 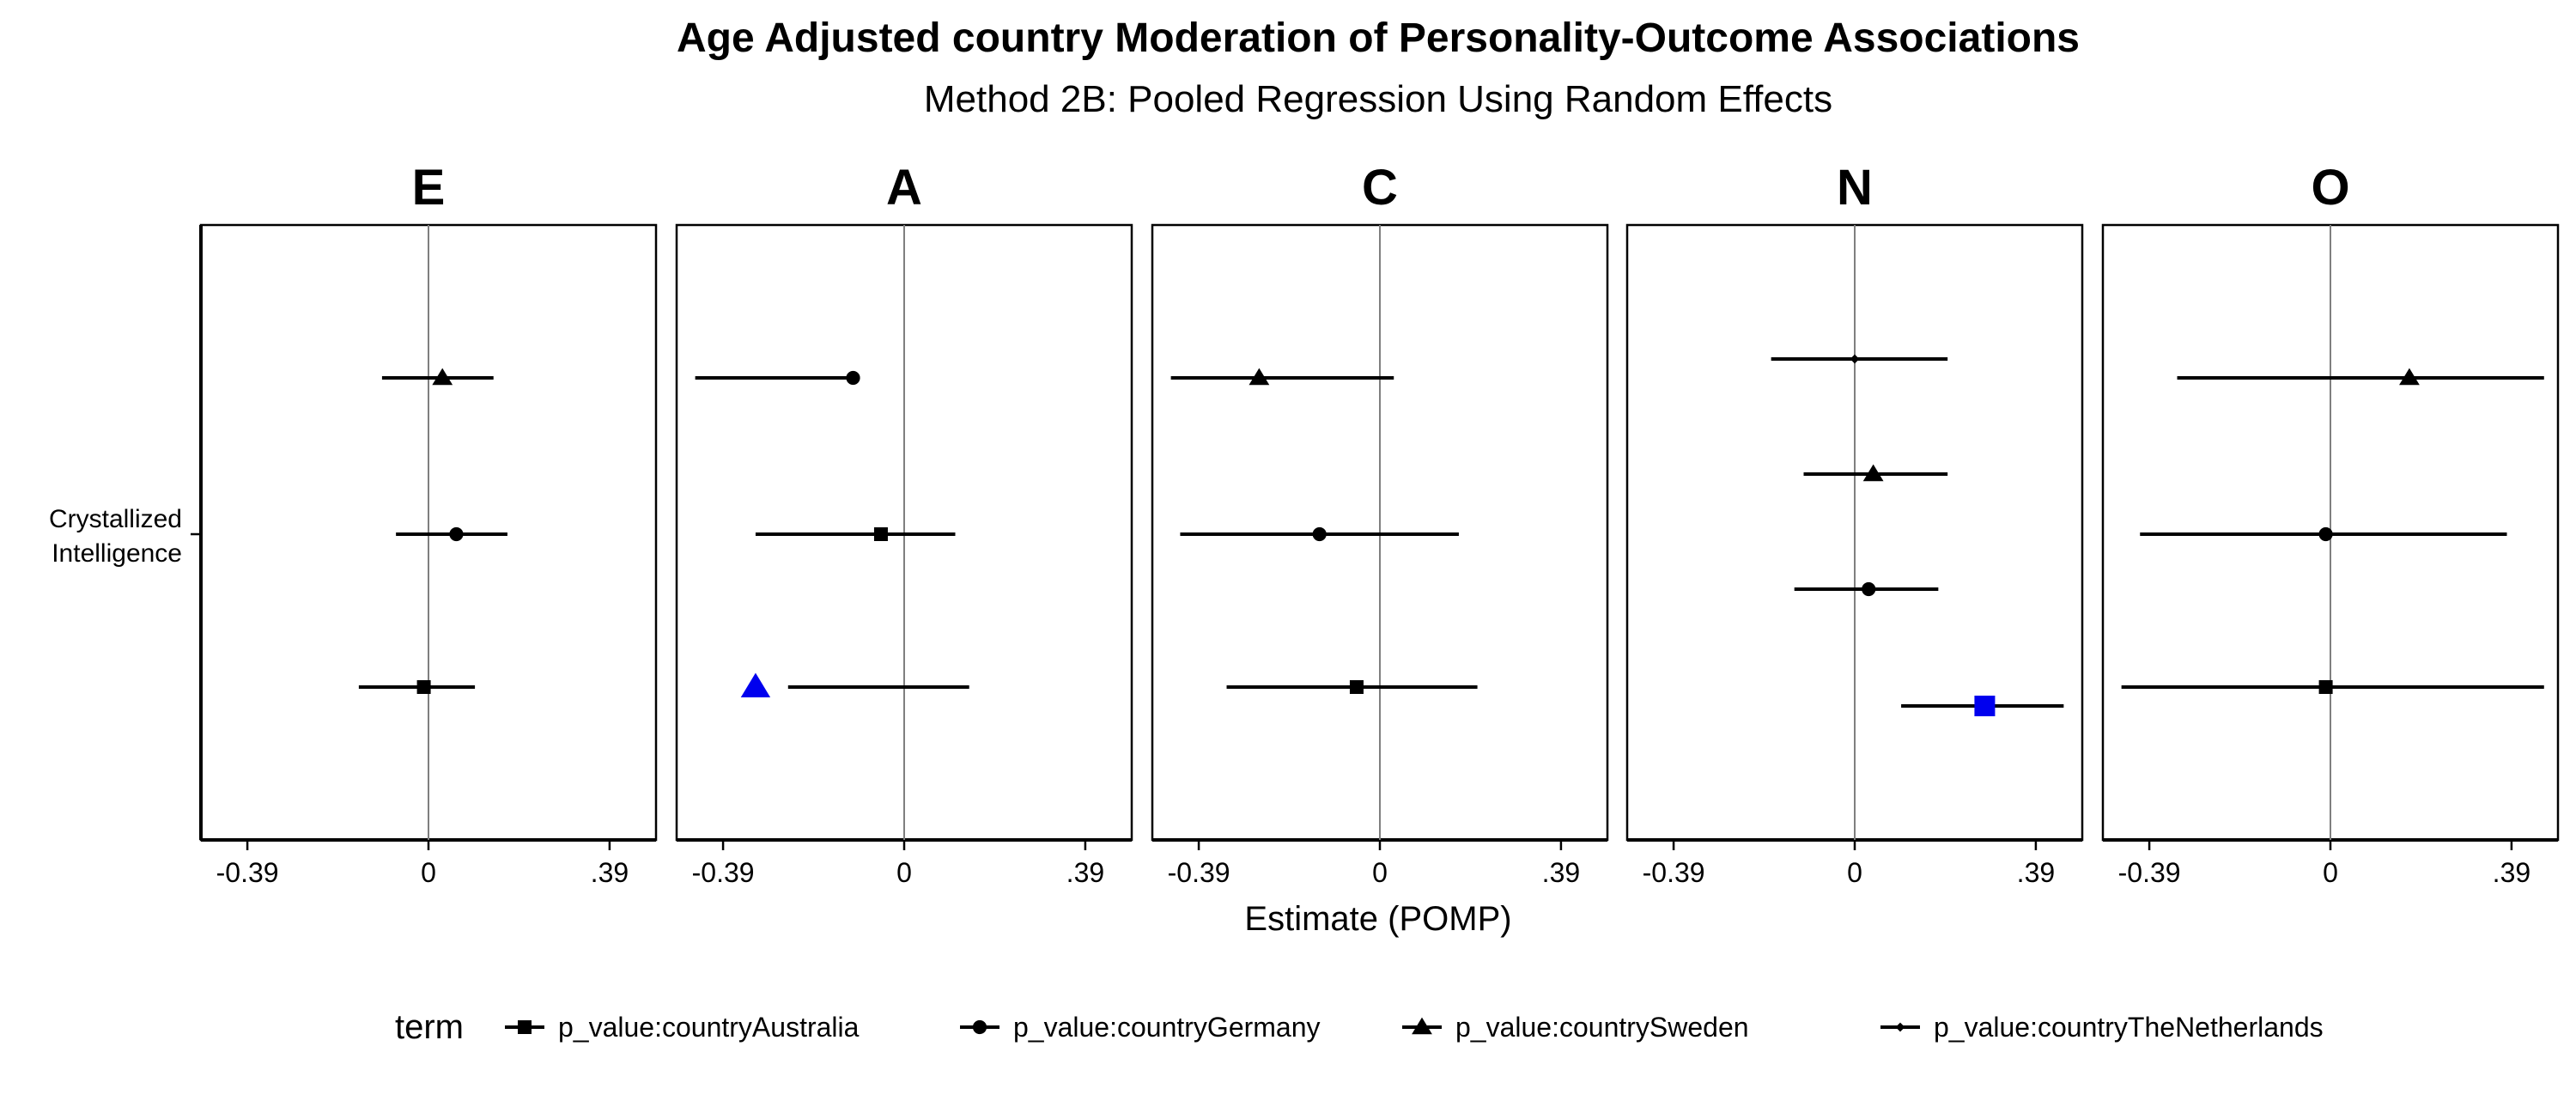 What do you see at coordinates (1167, 1027) in the screenshot?
I see `legend-label: p_value:countryGermany` at bounding box center [1167, 1027].